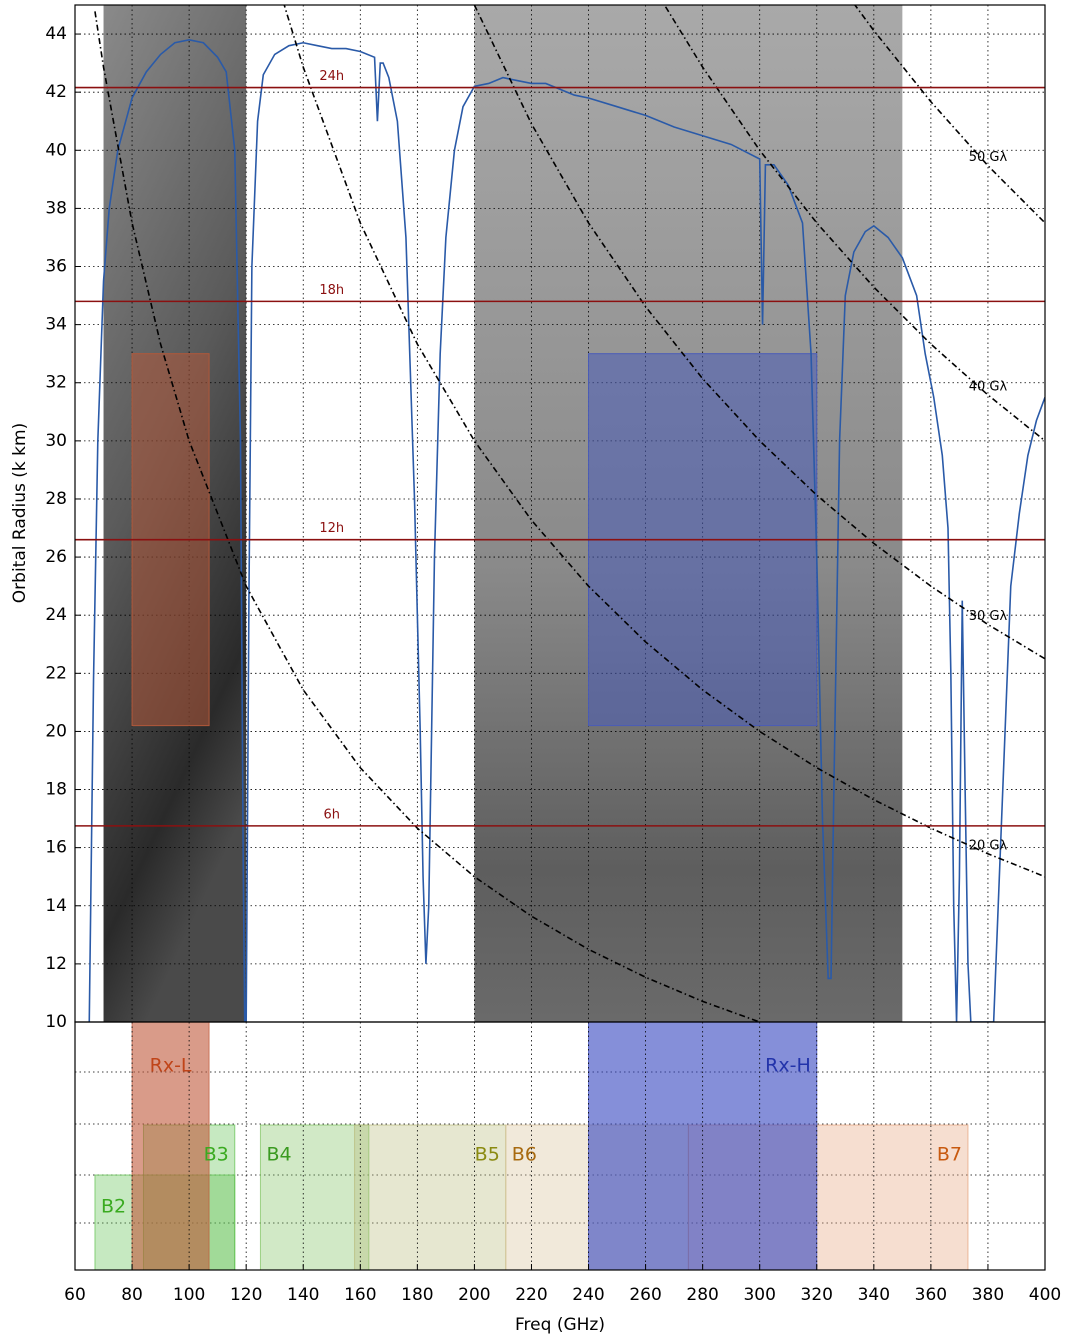  I want to click on x-tick-label: 180, so click(417, 1295).